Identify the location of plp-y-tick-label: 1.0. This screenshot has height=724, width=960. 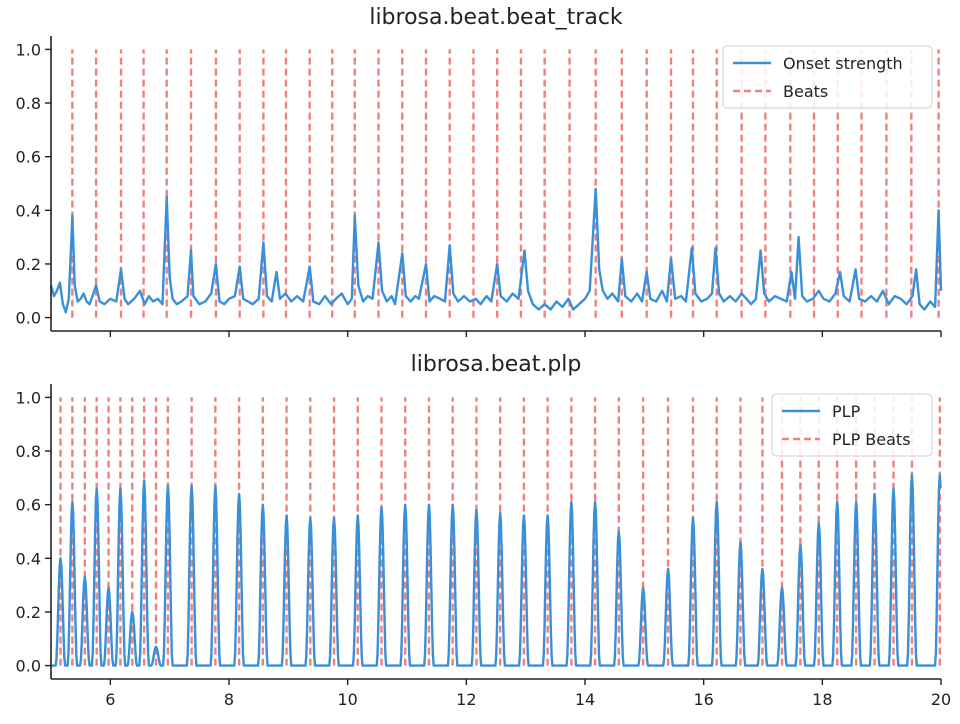
(28, 397).